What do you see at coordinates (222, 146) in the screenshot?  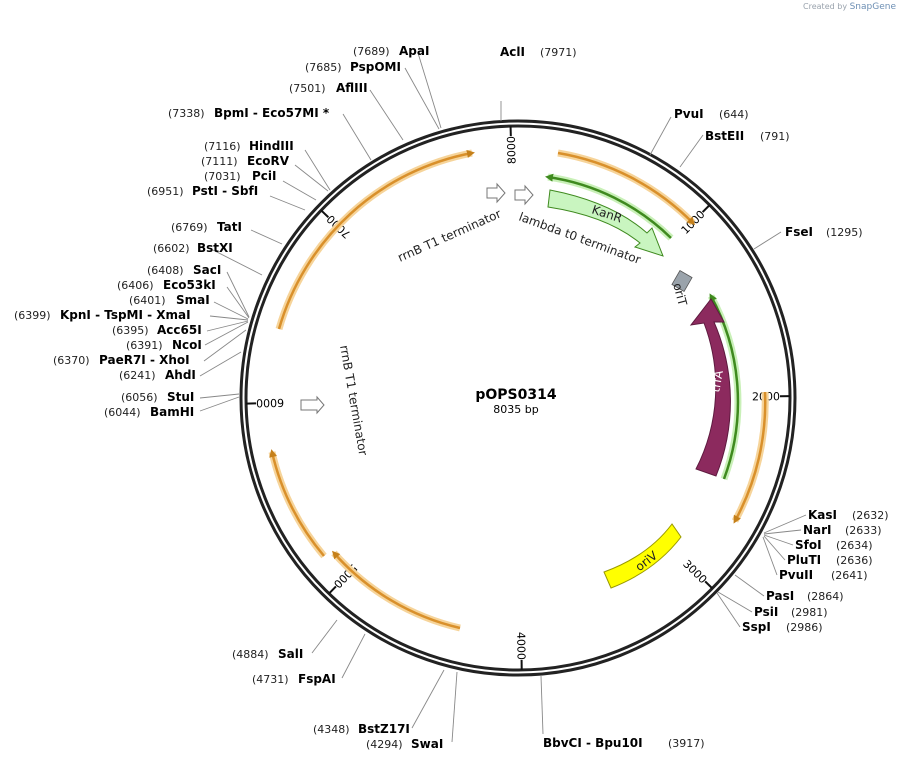 I see `site-hindiii-pos: (7116)` at bounding box center [222, 146].